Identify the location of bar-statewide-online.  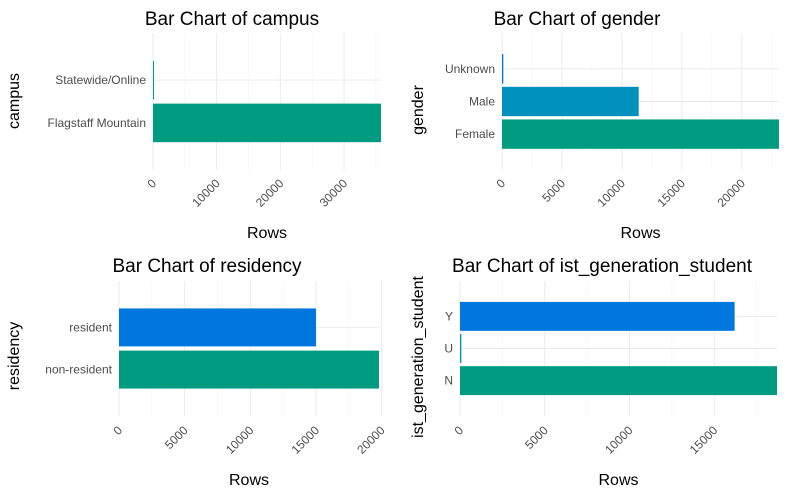
(153, 80).